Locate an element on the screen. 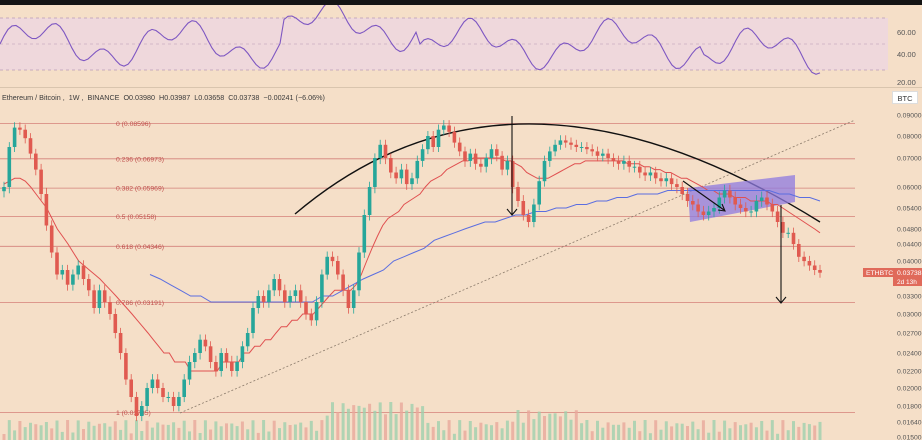 This screenshot has height=440, width=922. price-tick-label: 0.02200 is located at coordinates (909, 372).